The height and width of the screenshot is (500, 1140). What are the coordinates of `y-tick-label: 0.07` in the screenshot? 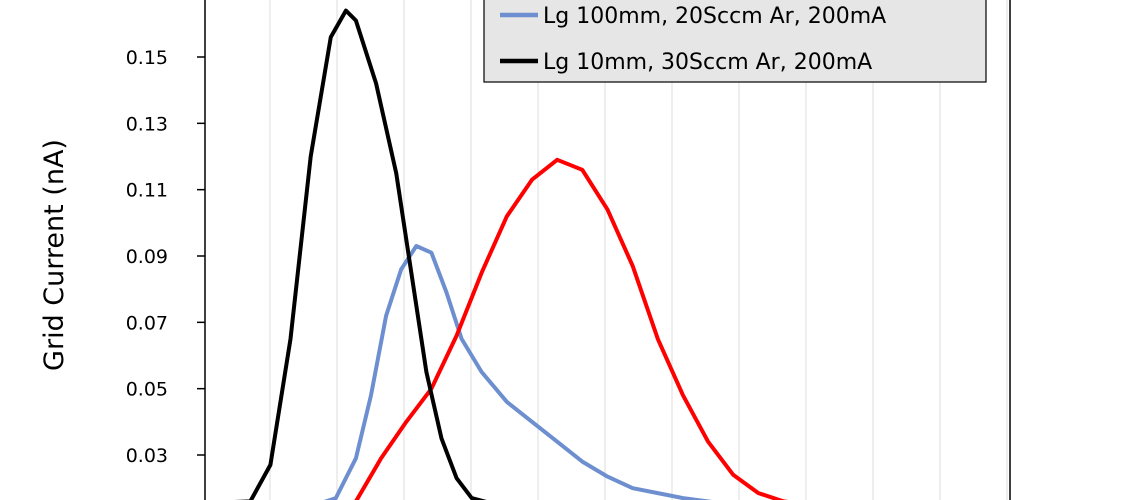 It's located at (147, 323).